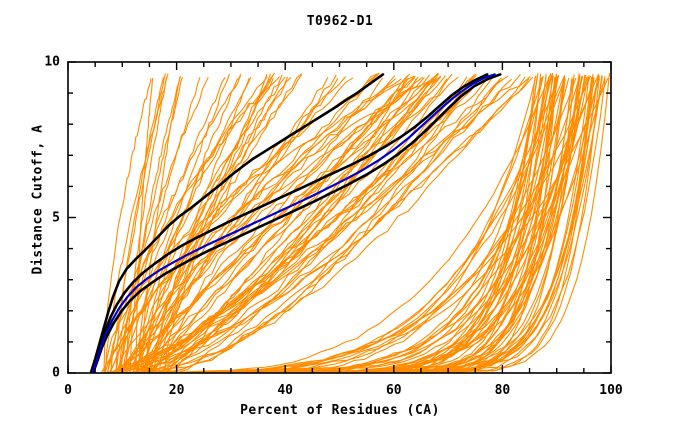 This screenshot has height=440, width=680. I want to click on x-tick-label: 20, so click(176, 390).